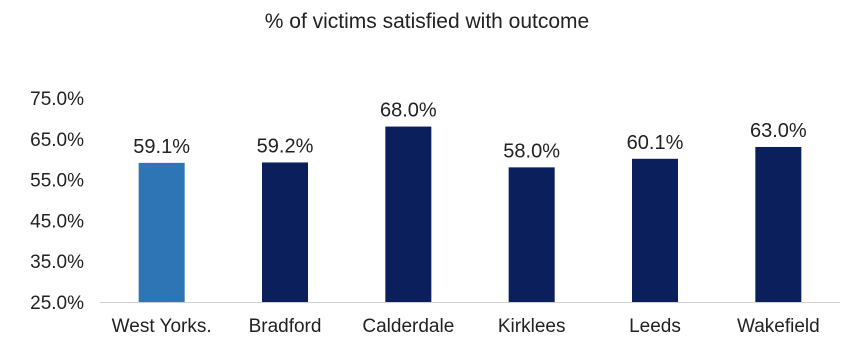 This screenshot has height=342, width=854. I want to click on x-tick-label: Bradford, so click(285, 326).